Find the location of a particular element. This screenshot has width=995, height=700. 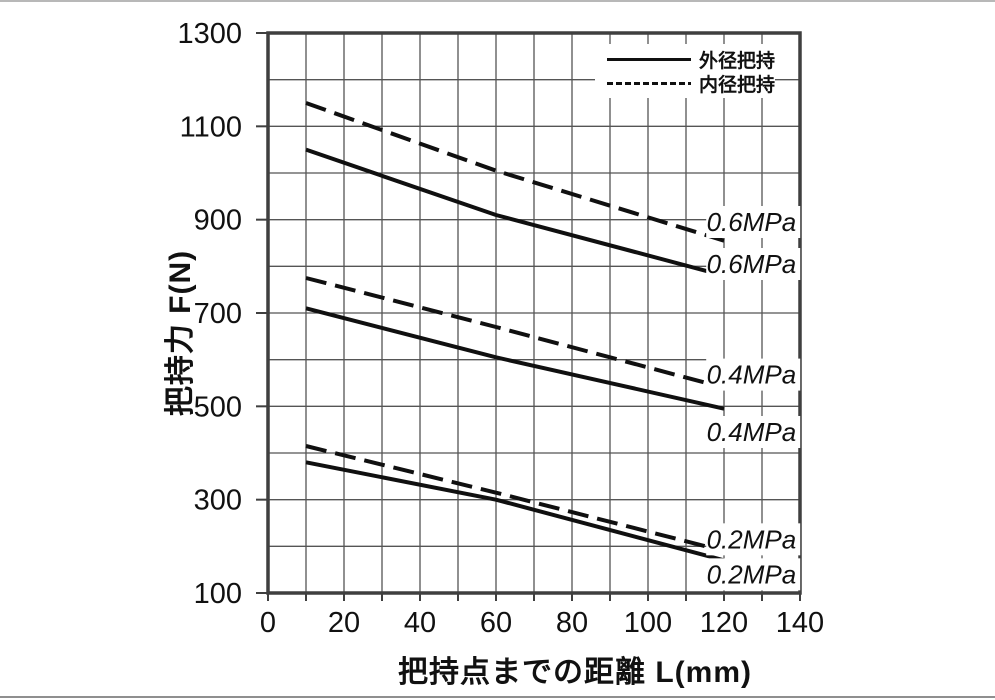

dashed-line-swatch-icon is located at coordinates (649, 83).